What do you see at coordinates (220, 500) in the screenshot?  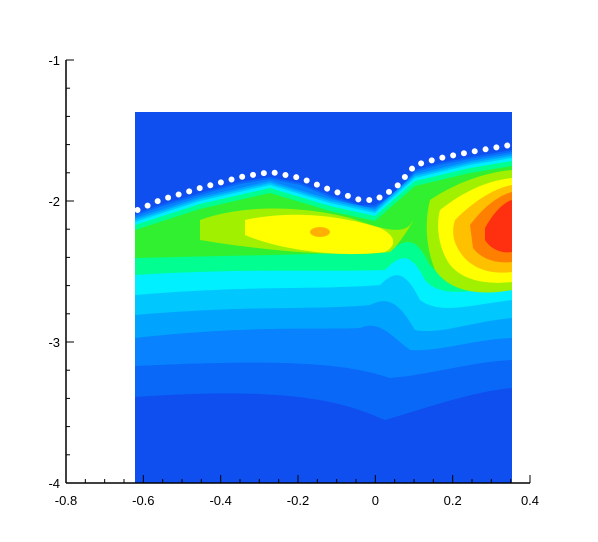 I see `x-tick-label: -0.4` at bounding box center [220, 500].